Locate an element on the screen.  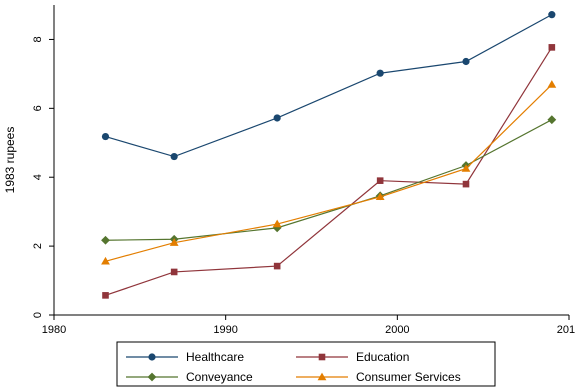
legend-item: Education is located at coordinates (352, 357).